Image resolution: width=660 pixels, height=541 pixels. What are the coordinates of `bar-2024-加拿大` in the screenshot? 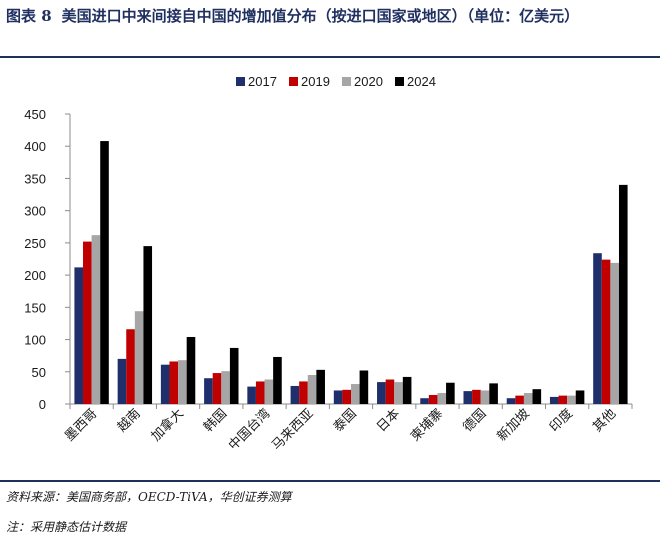 It's located at (191, 370).